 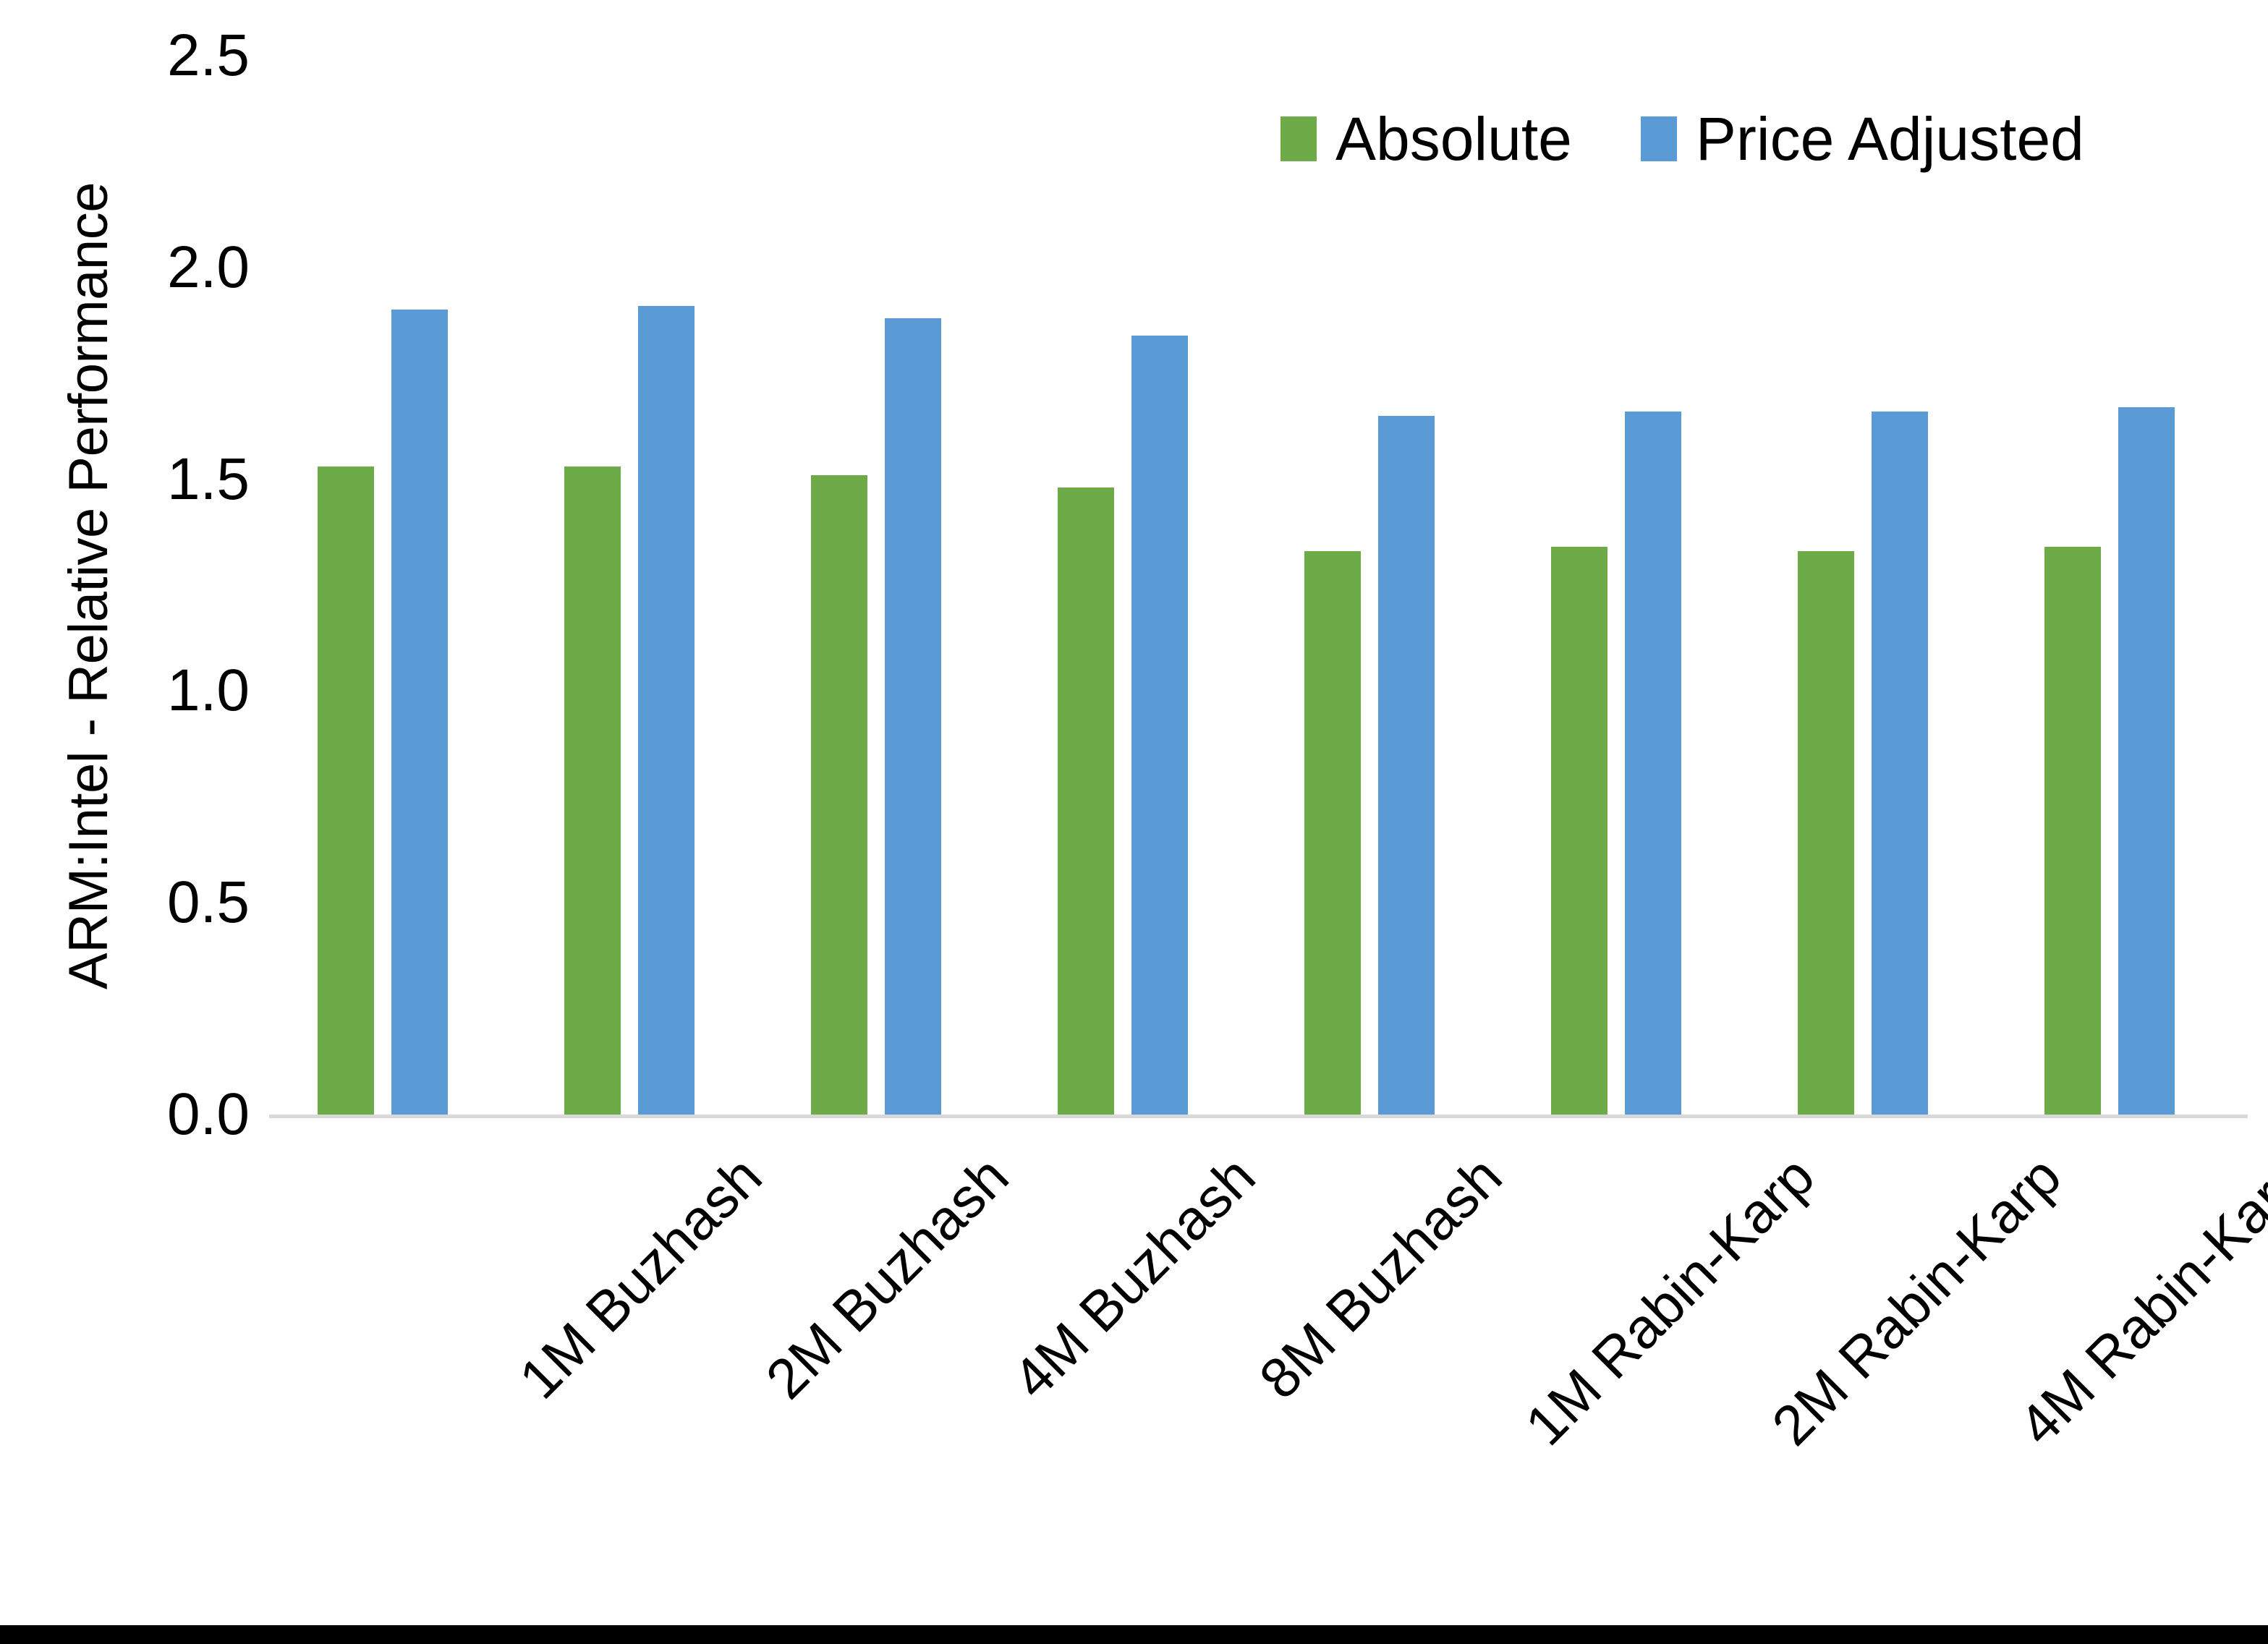 I want to click on y-axis-tick-label: 1.5, so click(x=208, y=479).